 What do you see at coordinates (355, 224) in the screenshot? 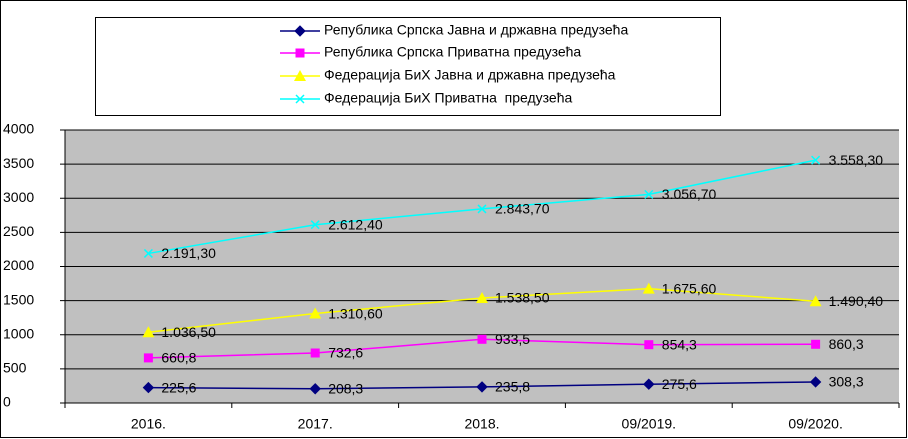
I see `data-label: 2.612,40` at bounding box center [355, 224].